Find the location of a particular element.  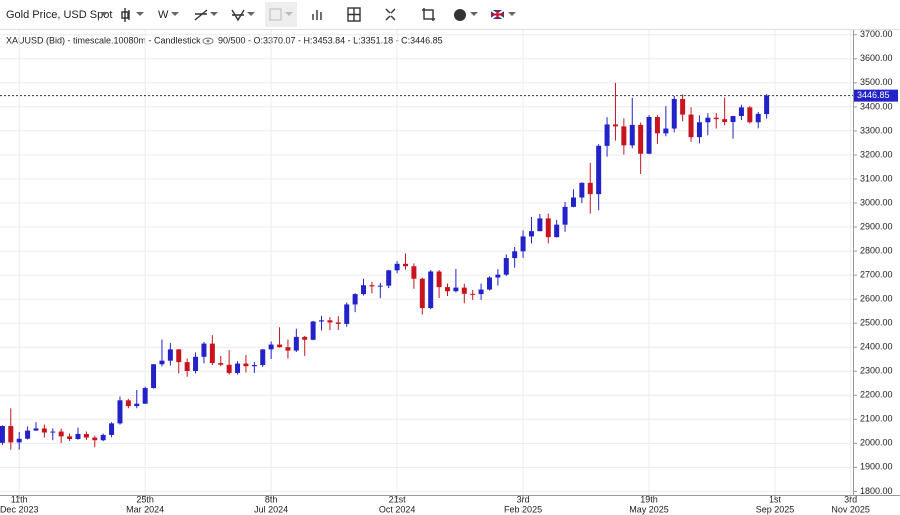

crop-button is located at coordinates (428, 14).